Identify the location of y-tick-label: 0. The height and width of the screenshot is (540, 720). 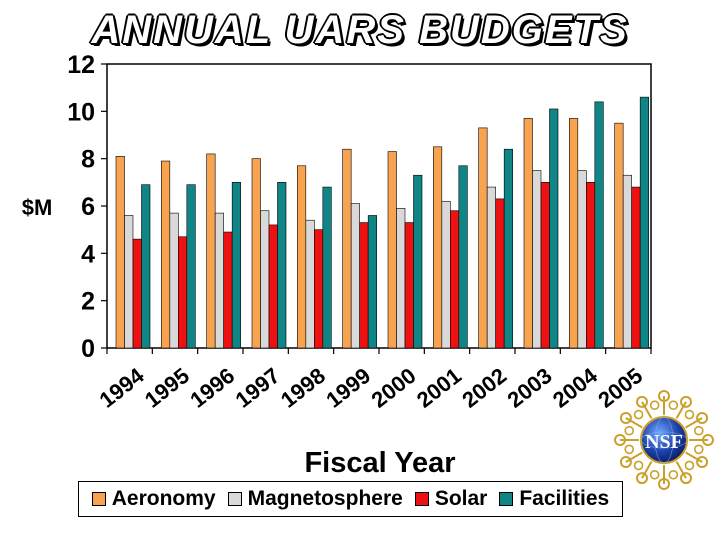
(88, 349).